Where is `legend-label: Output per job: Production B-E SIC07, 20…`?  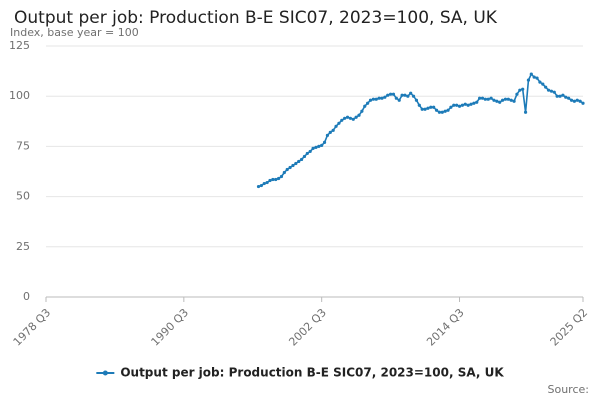 legend-label: Output per job: Production B-E SIC07, 20… is located at coordinates (312, 373).